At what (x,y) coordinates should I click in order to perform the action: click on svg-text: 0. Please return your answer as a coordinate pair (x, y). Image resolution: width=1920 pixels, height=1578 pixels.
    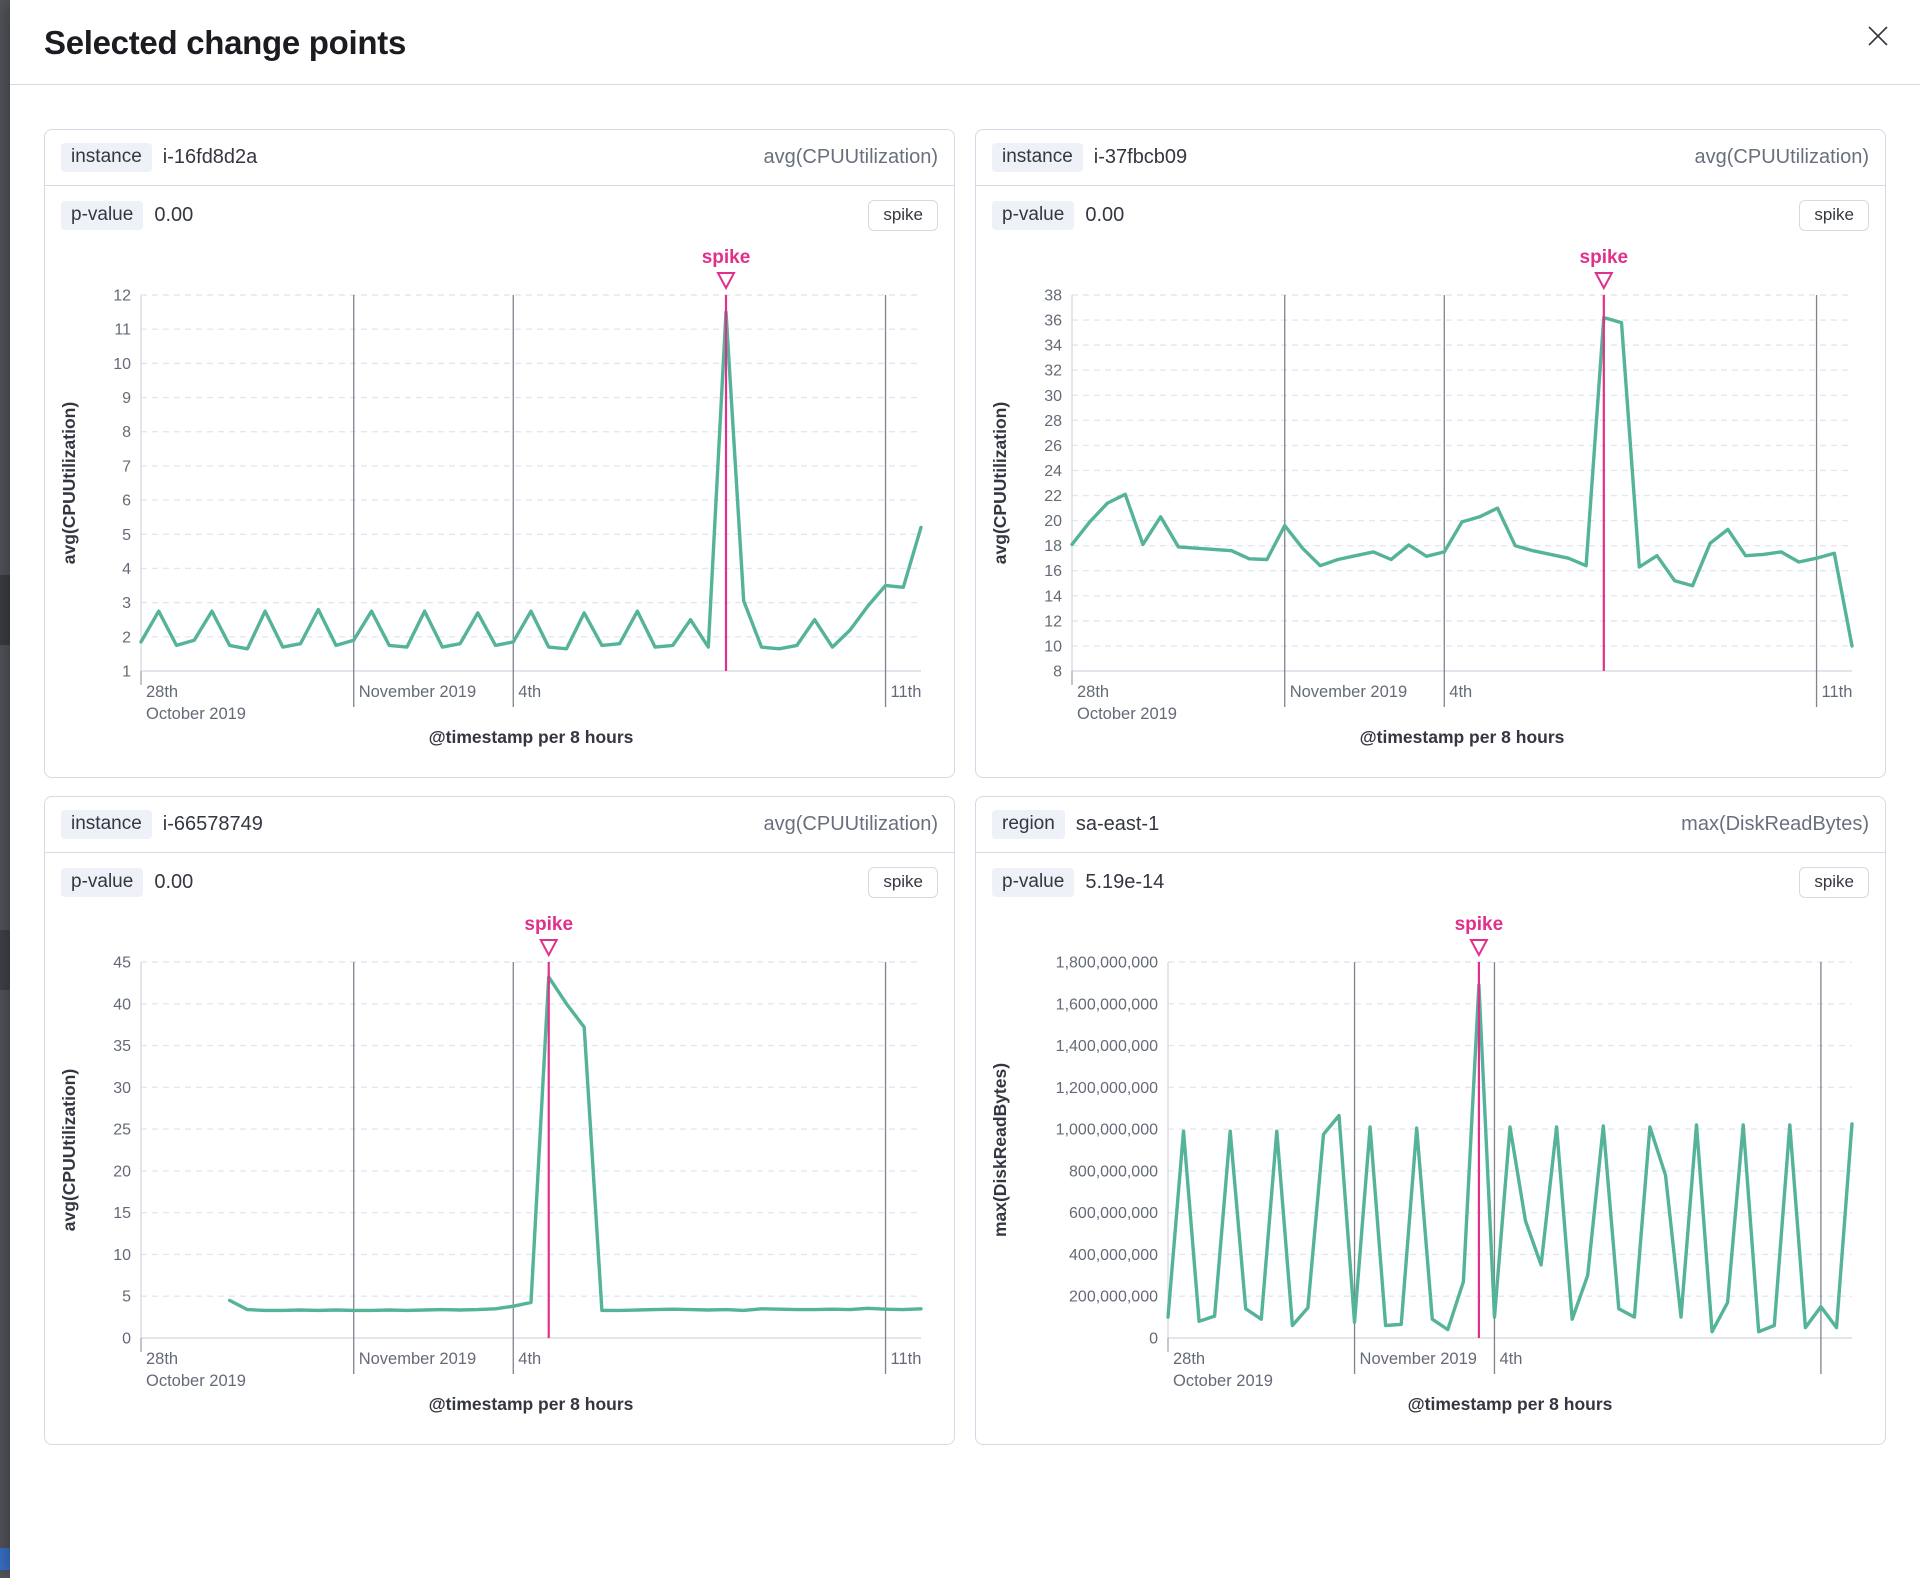
    Looking at the image, I should click on (1153, 1339).